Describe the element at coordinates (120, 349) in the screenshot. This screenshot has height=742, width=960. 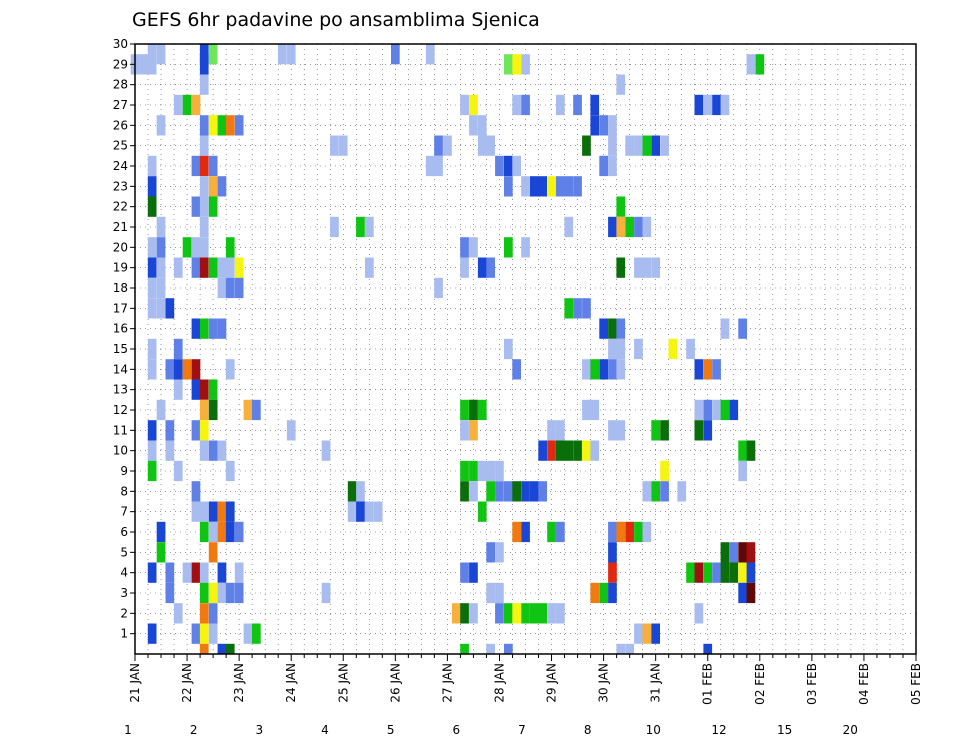
I see `y-tick-label: 15` at that location.